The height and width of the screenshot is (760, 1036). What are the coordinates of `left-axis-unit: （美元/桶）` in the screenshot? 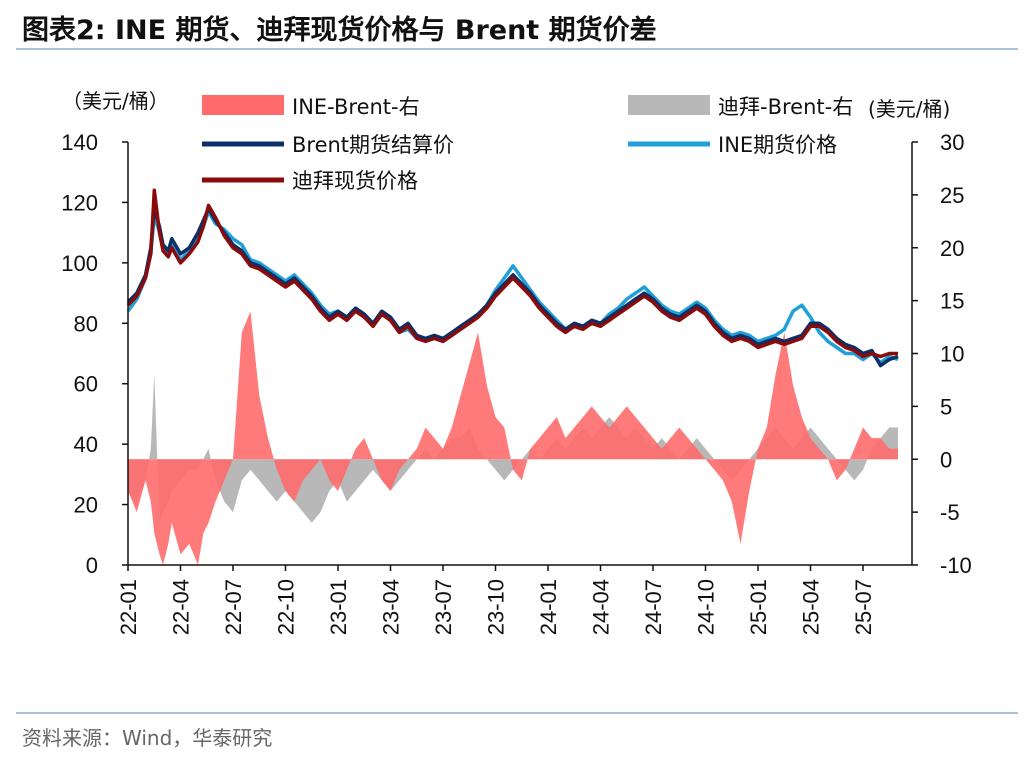 It's located at (115, 101).